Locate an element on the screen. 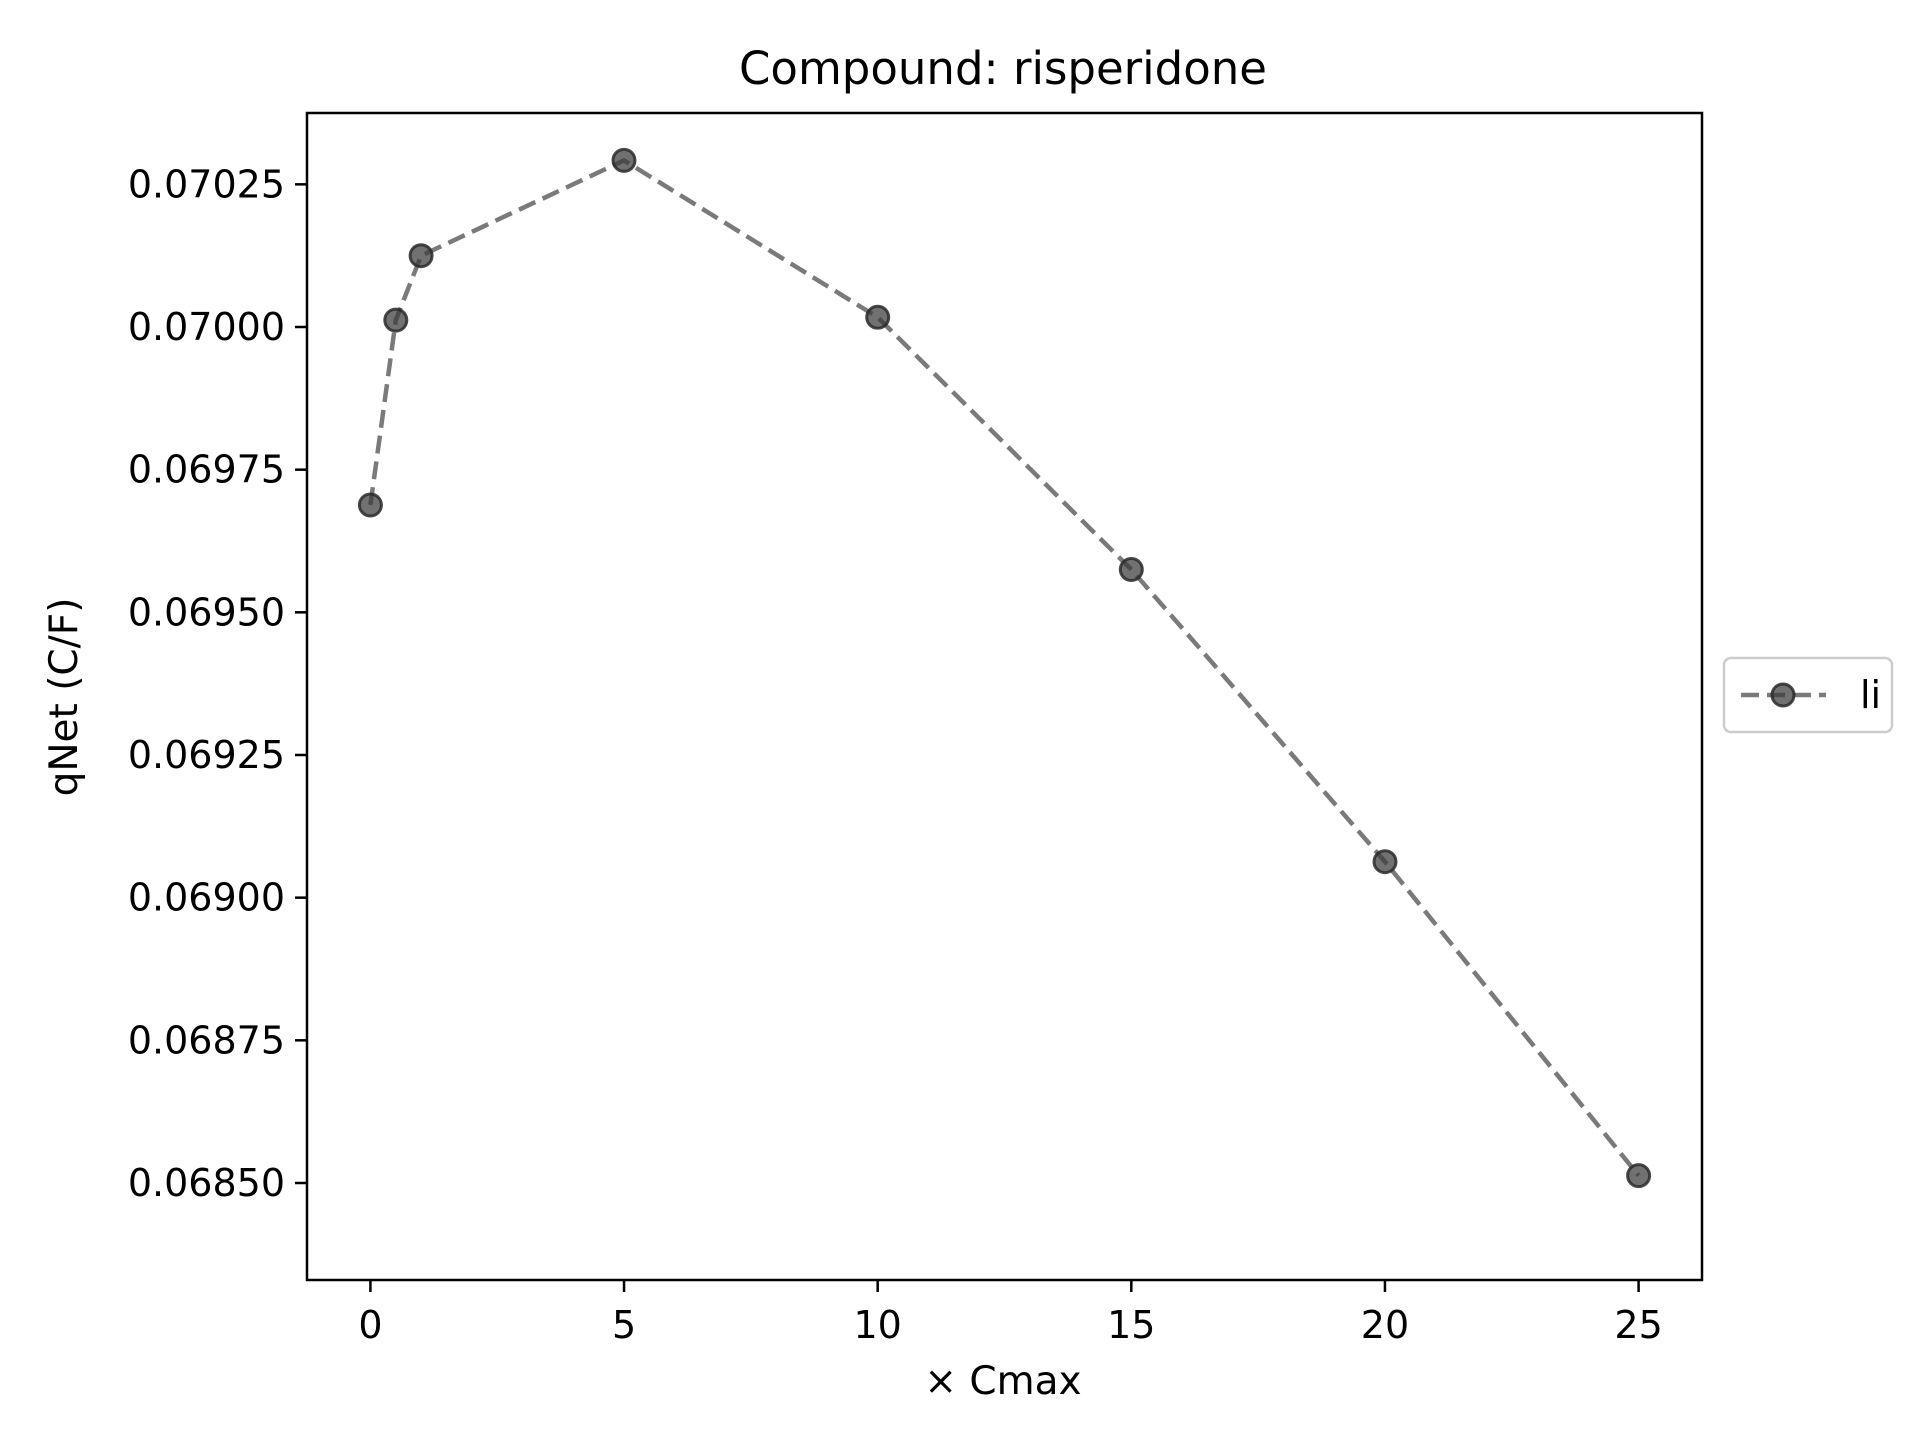 This screenshot has height=1440, width=1920. y-tick-label: 0.06850 is located at coordinates (206, 1183).